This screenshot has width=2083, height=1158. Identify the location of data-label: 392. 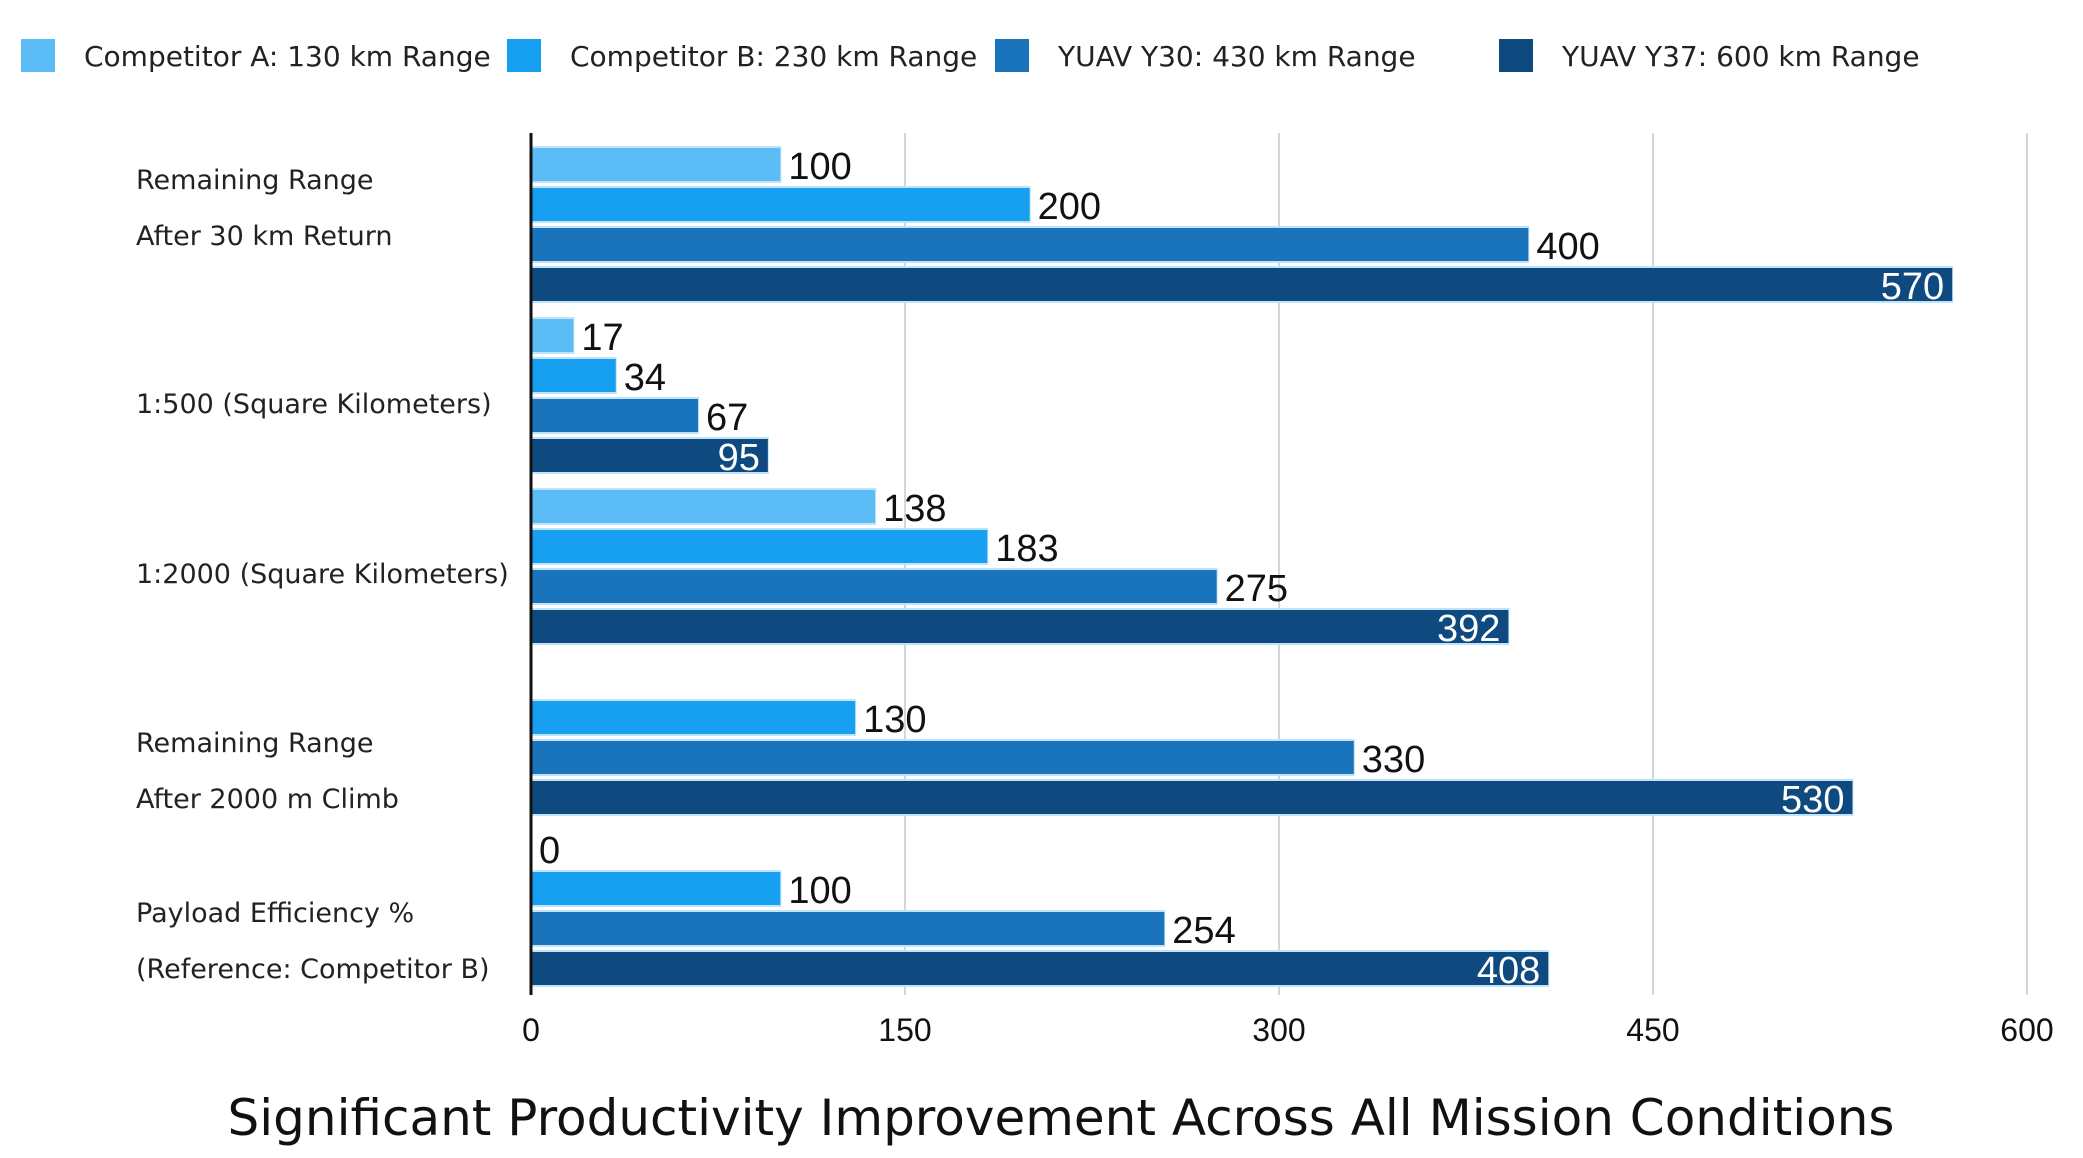
(1468, 629).